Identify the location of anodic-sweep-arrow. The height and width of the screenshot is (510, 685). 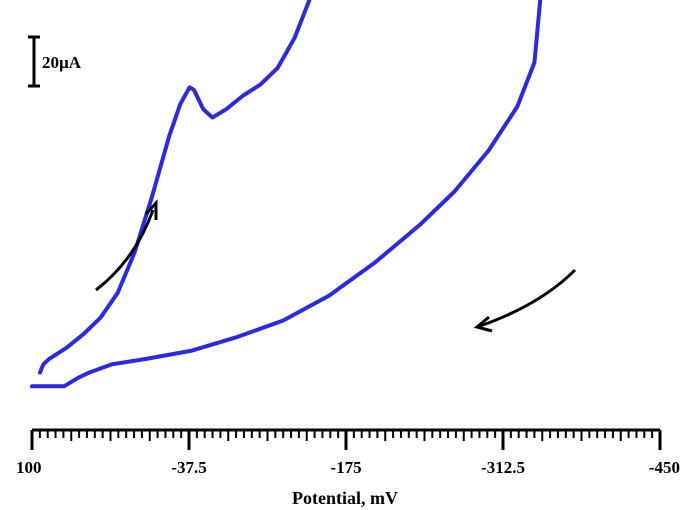
(125, 250).